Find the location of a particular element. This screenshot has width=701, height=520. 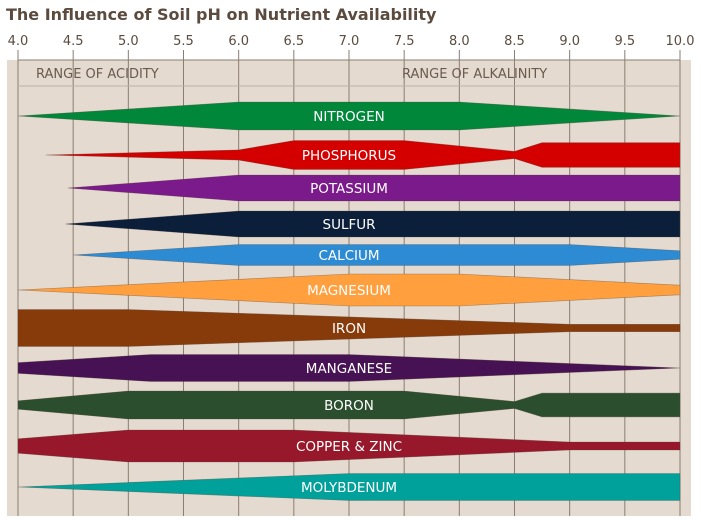

band-magnesium is located at coordinates (349, 290).